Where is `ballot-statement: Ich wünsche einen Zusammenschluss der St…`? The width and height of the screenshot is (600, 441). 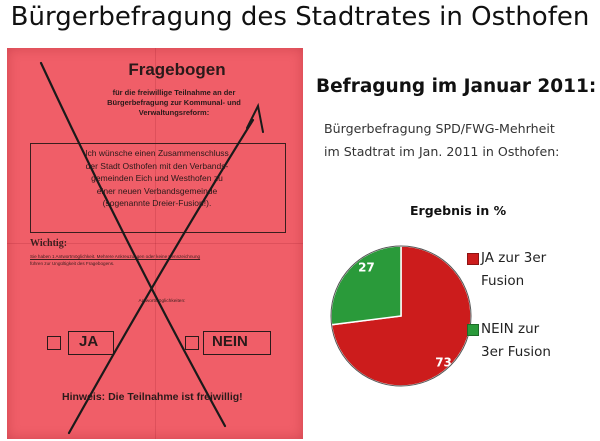
ballot-statement: Ich wünsche einen Zusammenschluss der St… is located at coordinates (157, 178).